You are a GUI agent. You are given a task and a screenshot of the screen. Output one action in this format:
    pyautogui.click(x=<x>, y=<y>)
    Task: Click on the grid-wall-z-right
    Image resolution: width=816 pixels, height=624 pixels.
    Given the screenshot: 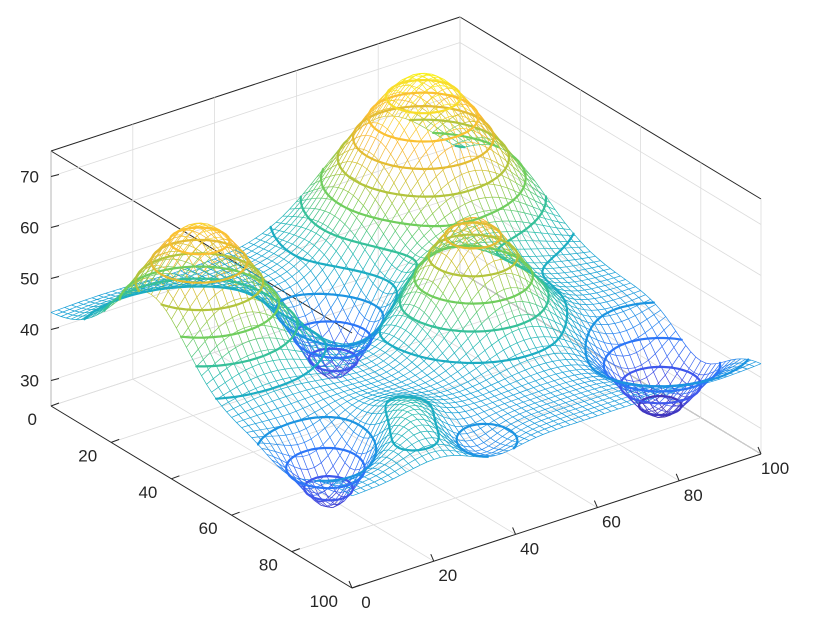 What is the action you would take?
    pyautogui.click(x=610, y=286)
    